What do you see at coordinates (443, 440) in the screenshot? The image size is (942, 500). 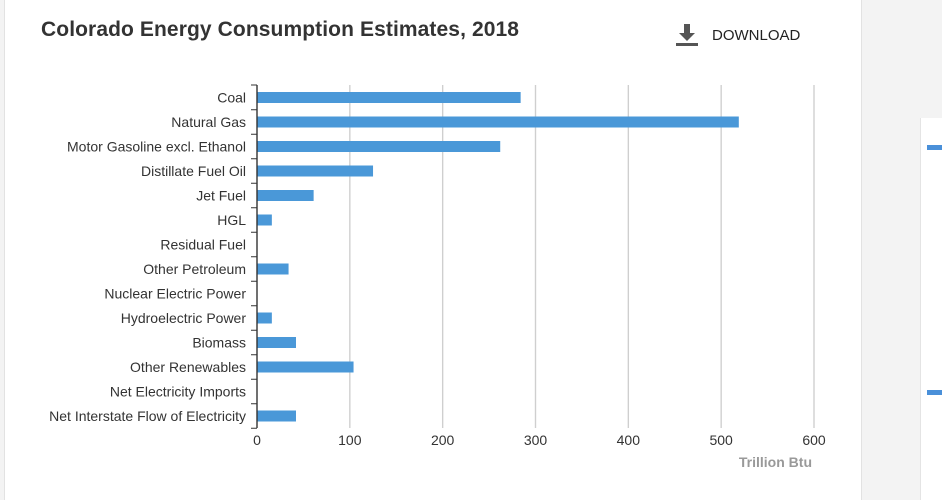 I see `x-tick-label: 200` at bounding box center [443, 440].